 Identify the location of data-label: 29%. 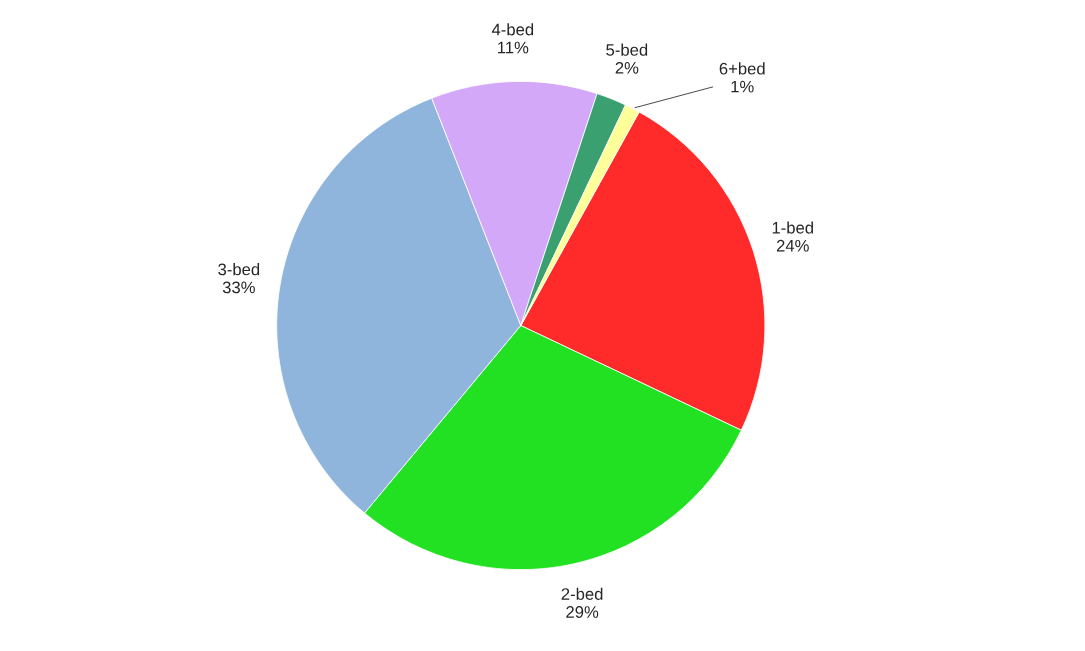
(582, 612).